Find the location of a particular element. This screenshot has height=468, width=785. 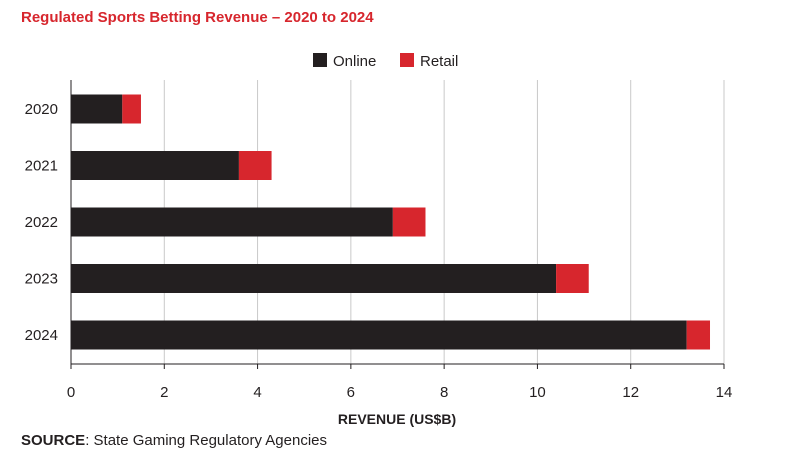

source-label: SOURCE is located at coordinates (53, 440).